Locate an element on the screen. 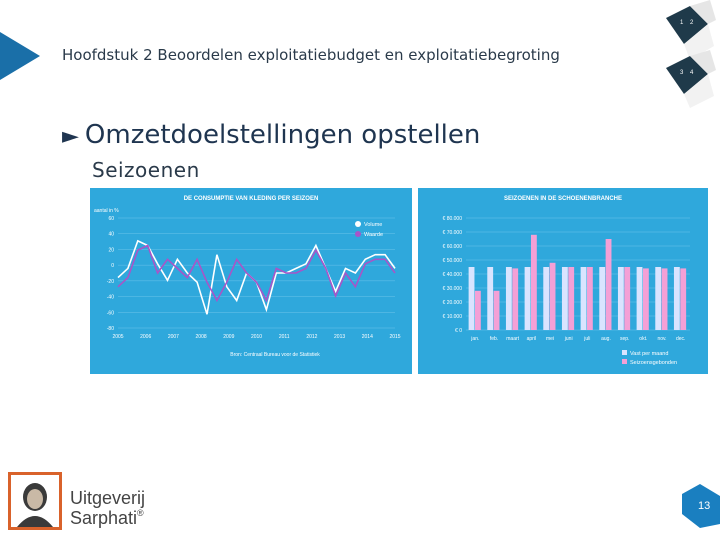 The width and height of the screenshot is (720, 540). legend-vast-marker is located at coordinates (624, 352).